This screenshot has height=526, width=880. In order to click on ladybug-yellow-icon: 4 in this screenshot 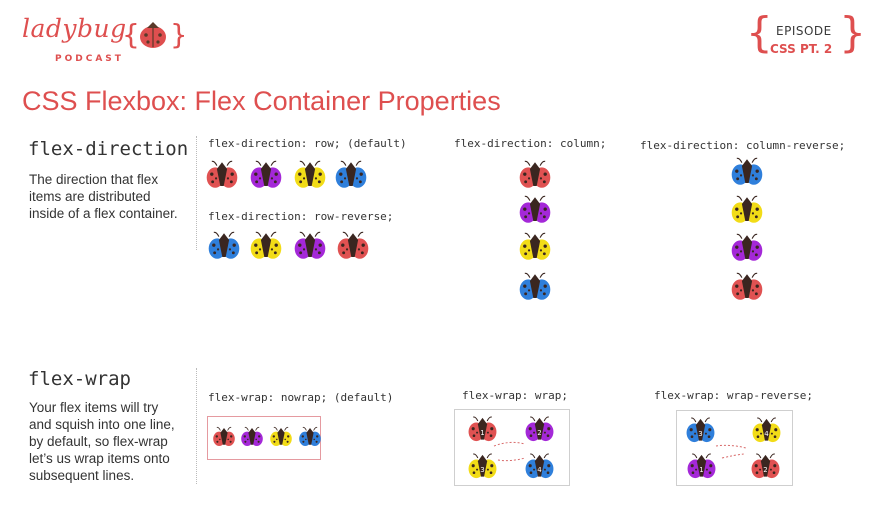, I will do `click(766, 430)`.